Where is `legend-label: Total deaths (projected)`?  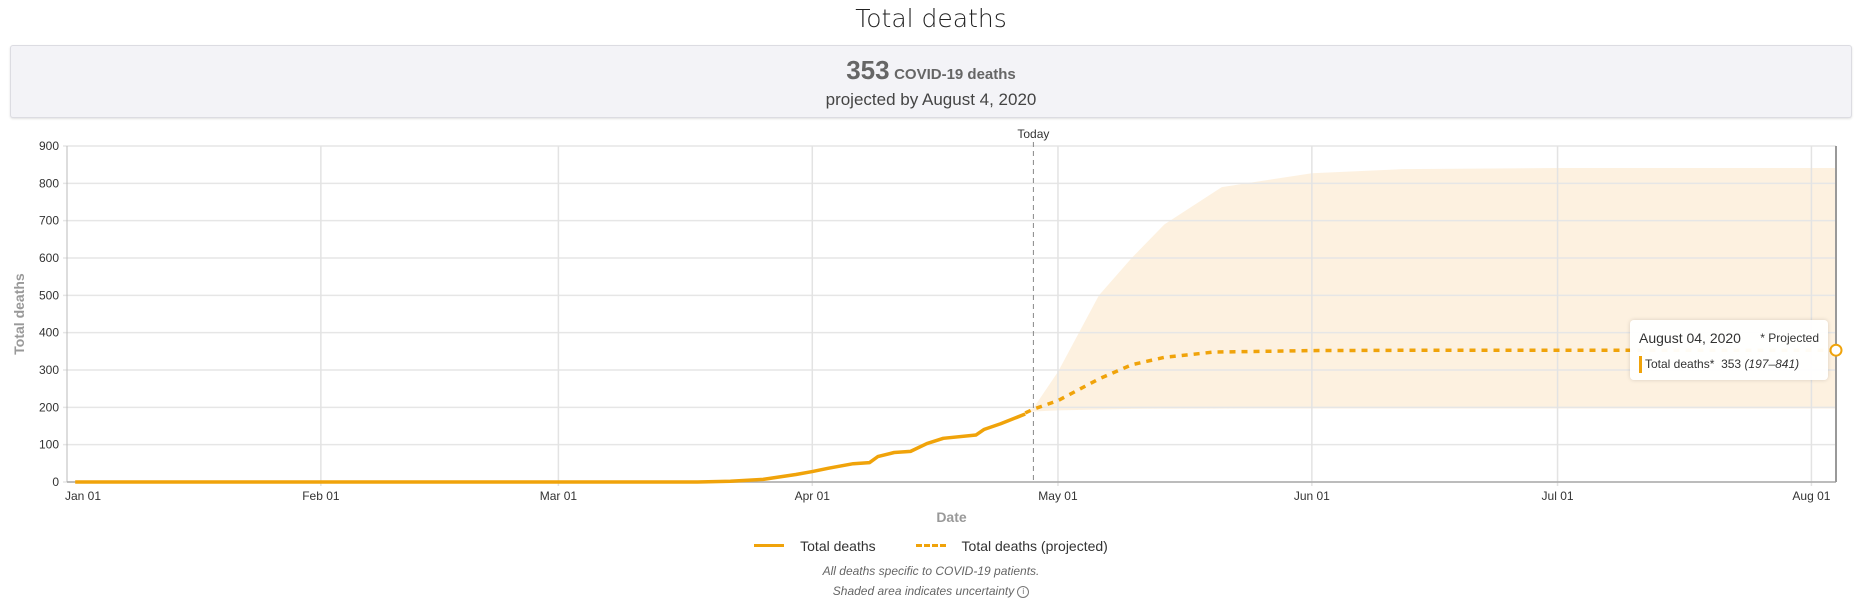
legend-label: Total deaths (projected) is located at coordinates (1034, 545).